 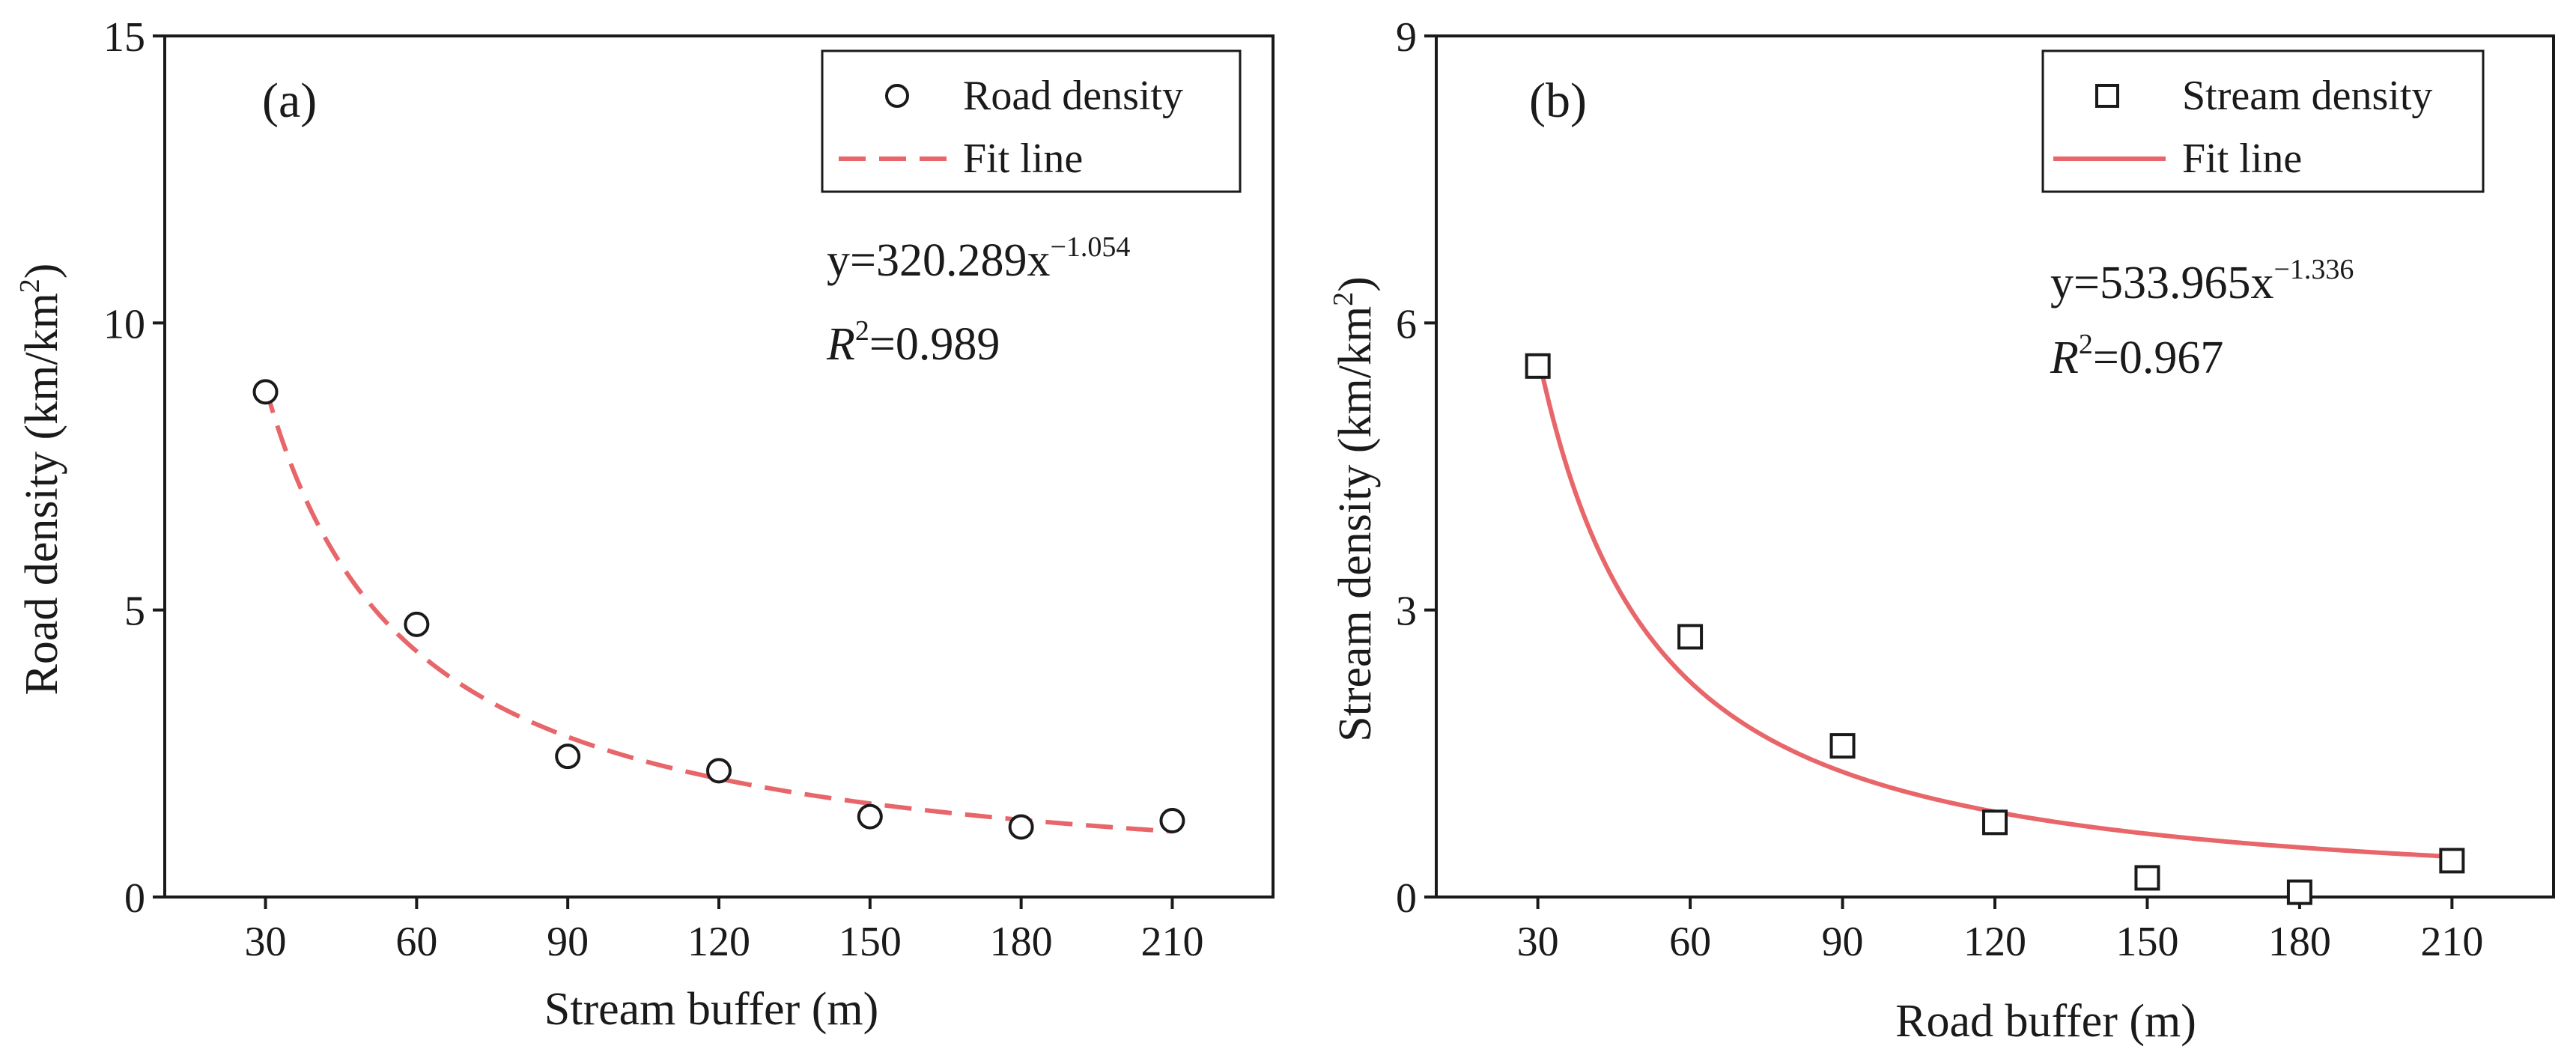 What do you see at coordinates (2146, 942) in the screenshot?
I see `chart-b-x-tick-label: 150` at bounding box center [2146, 942].